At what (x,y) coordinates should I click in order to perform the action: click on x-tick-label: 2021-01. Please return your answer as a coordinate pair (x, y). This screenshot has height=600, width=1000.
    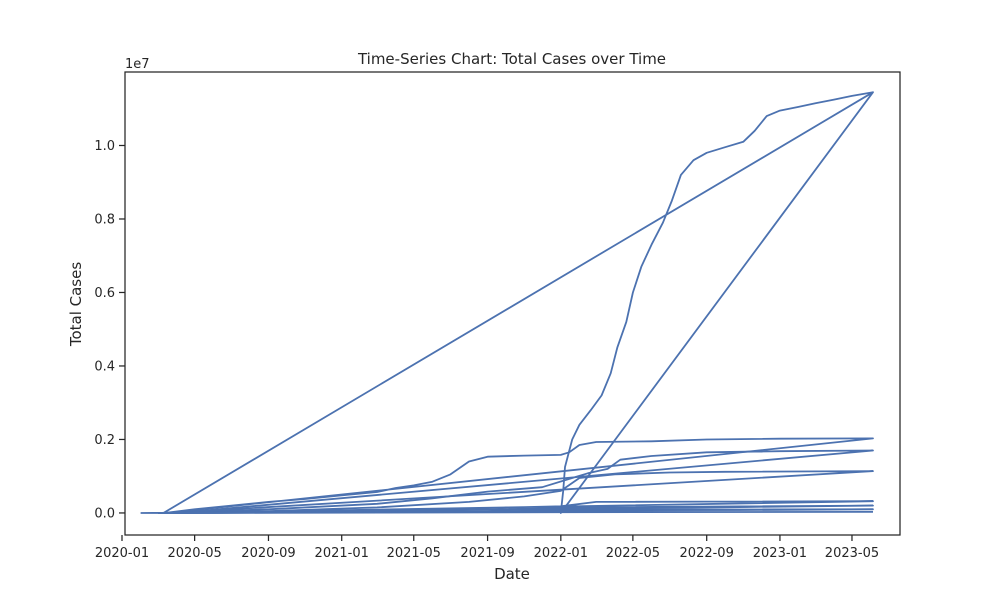
    Looking at the image, I should click on (342, 553).